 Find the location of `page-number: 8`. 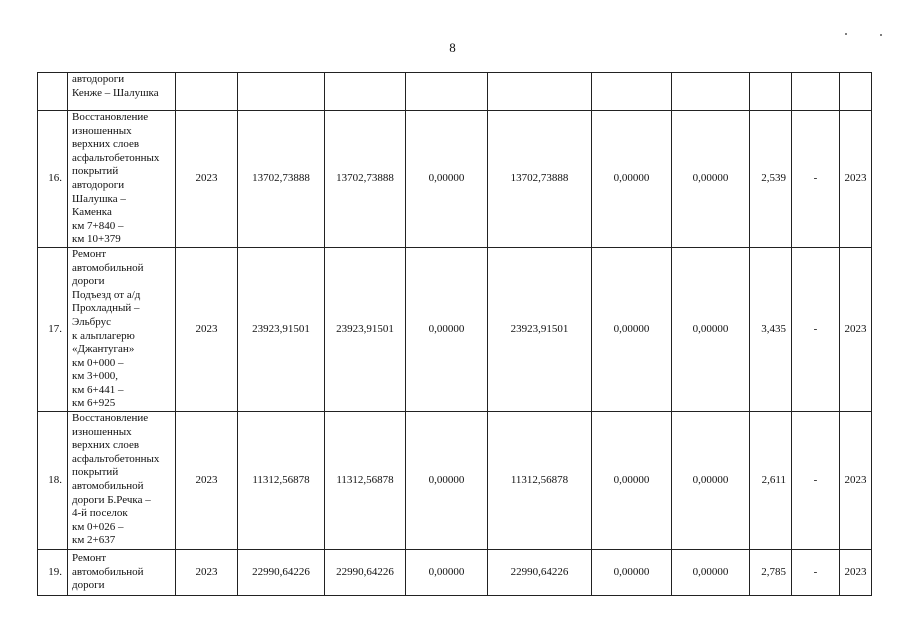

page-number: 8 is located at coordinates (452, 47).